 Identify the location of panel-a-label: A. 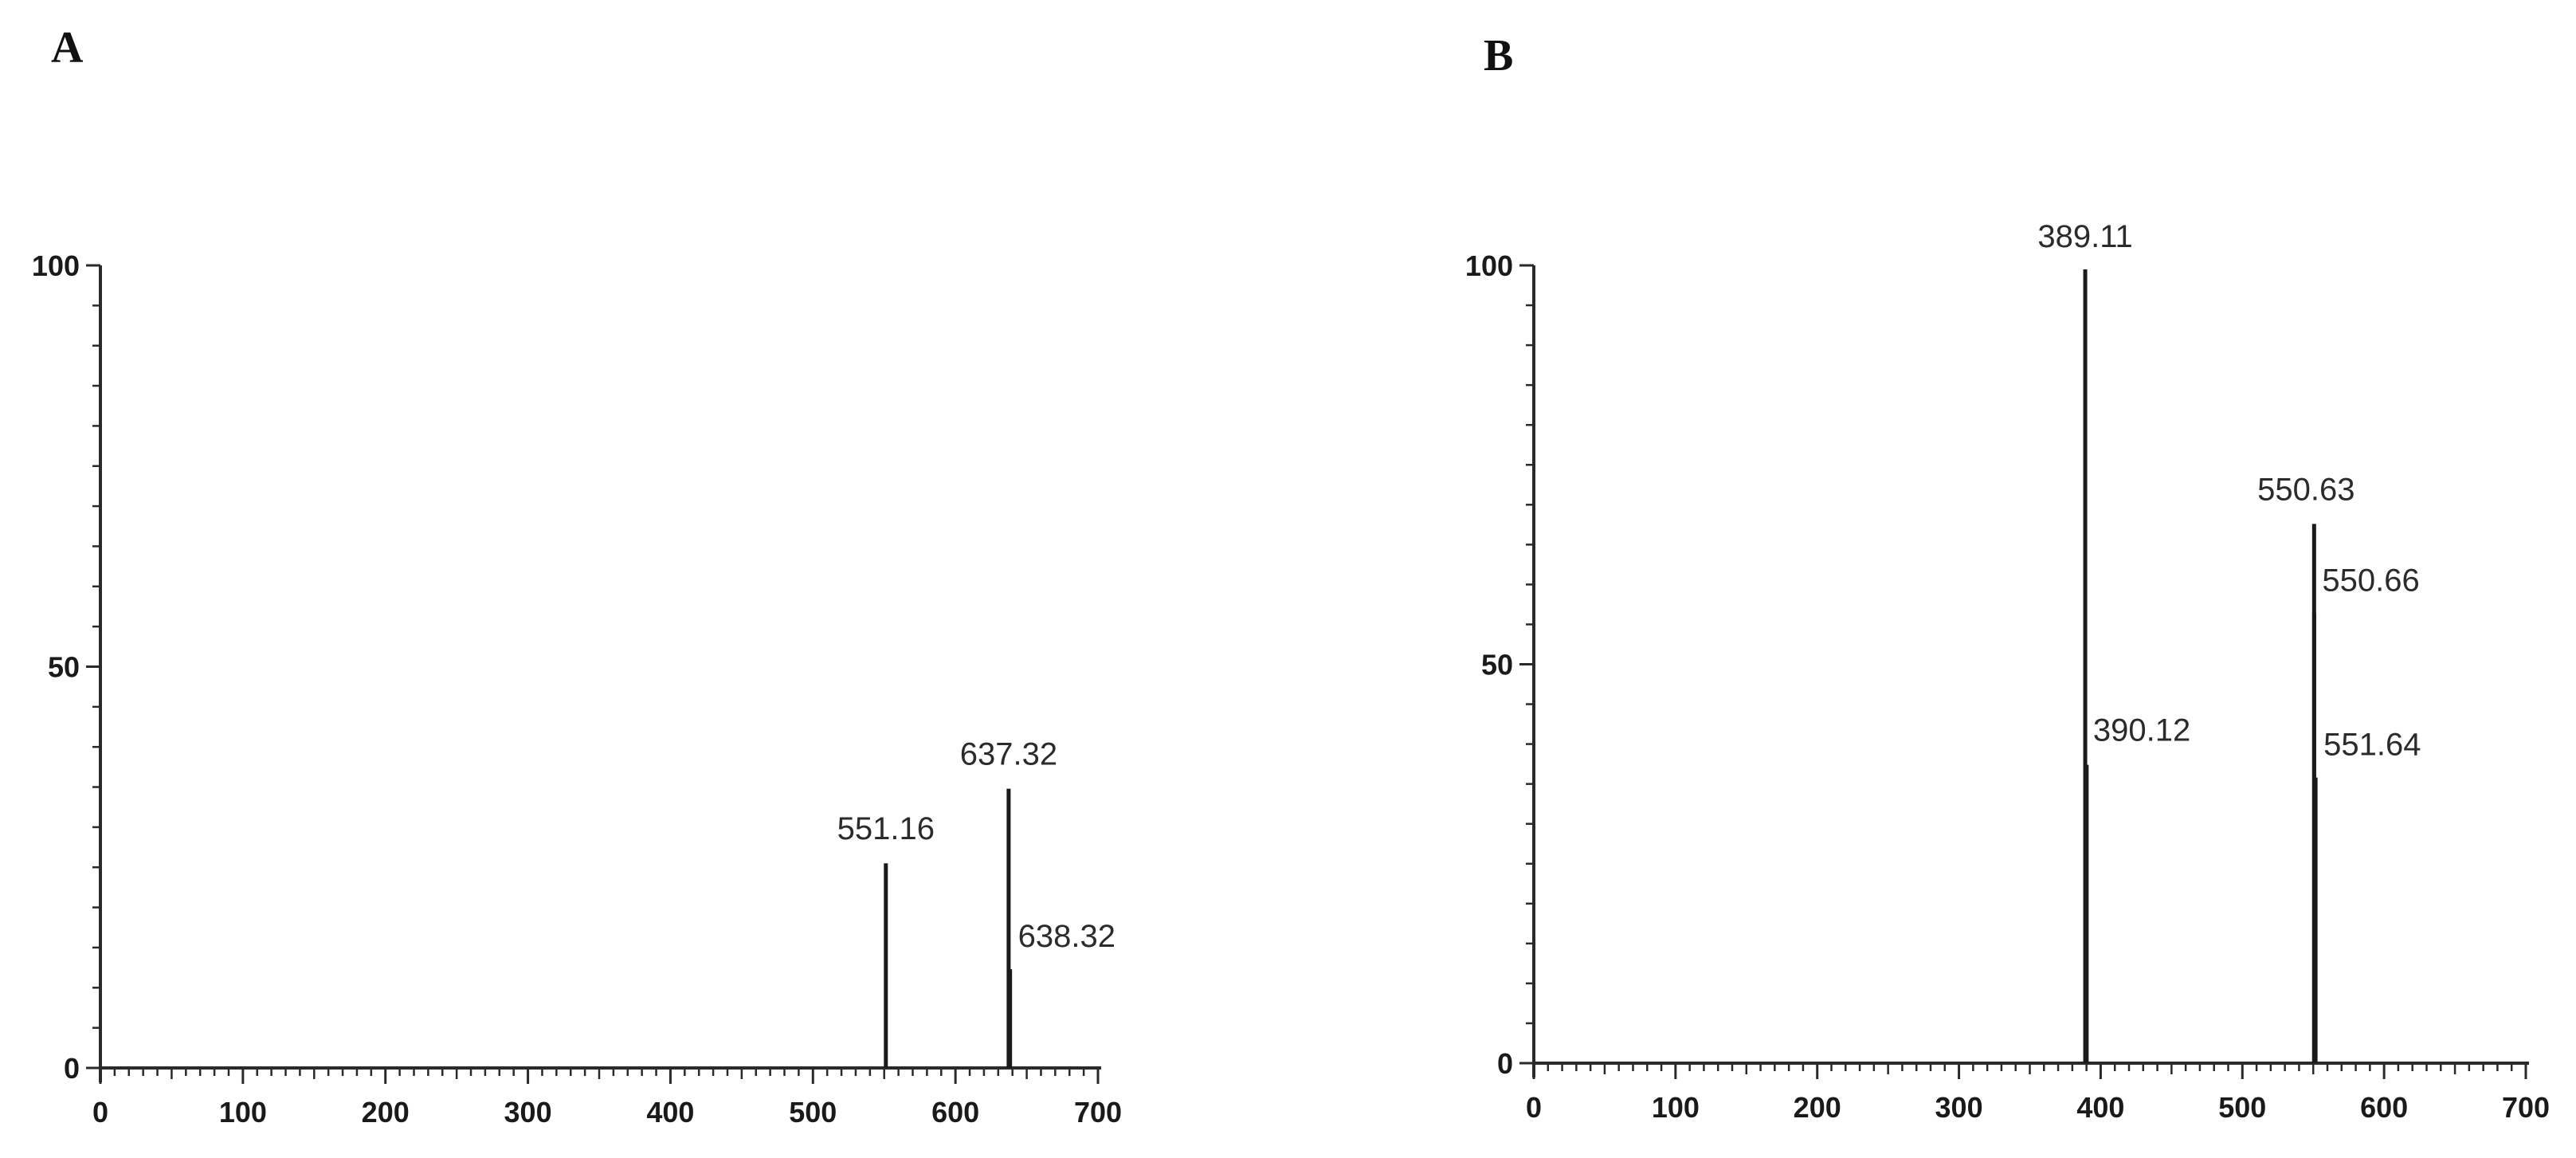
(67, 48).